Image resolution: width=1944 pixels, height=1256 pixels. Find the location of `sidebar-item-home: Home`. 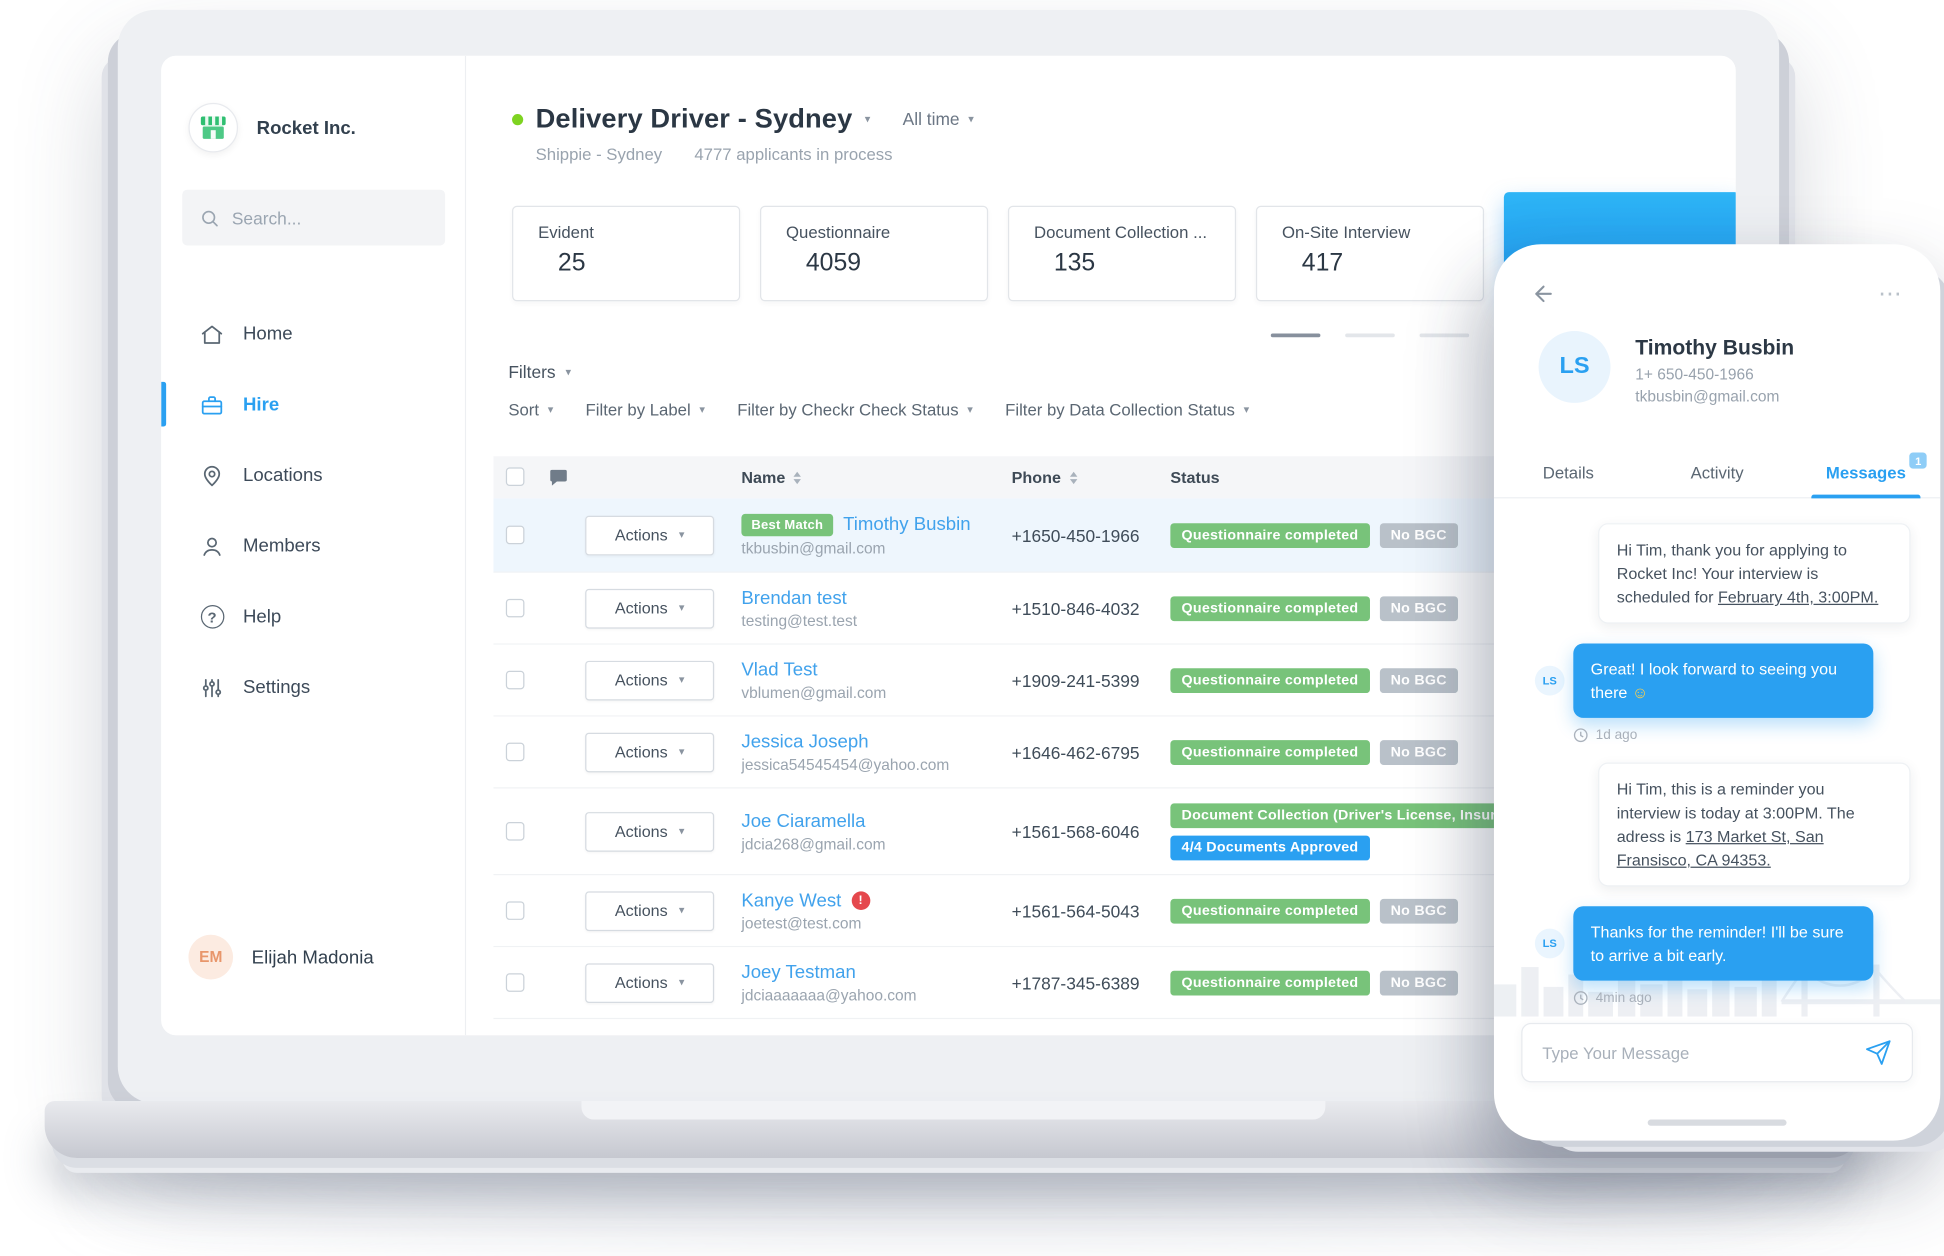

sidebar-item-home: Home is located at coordinates (313, 334).